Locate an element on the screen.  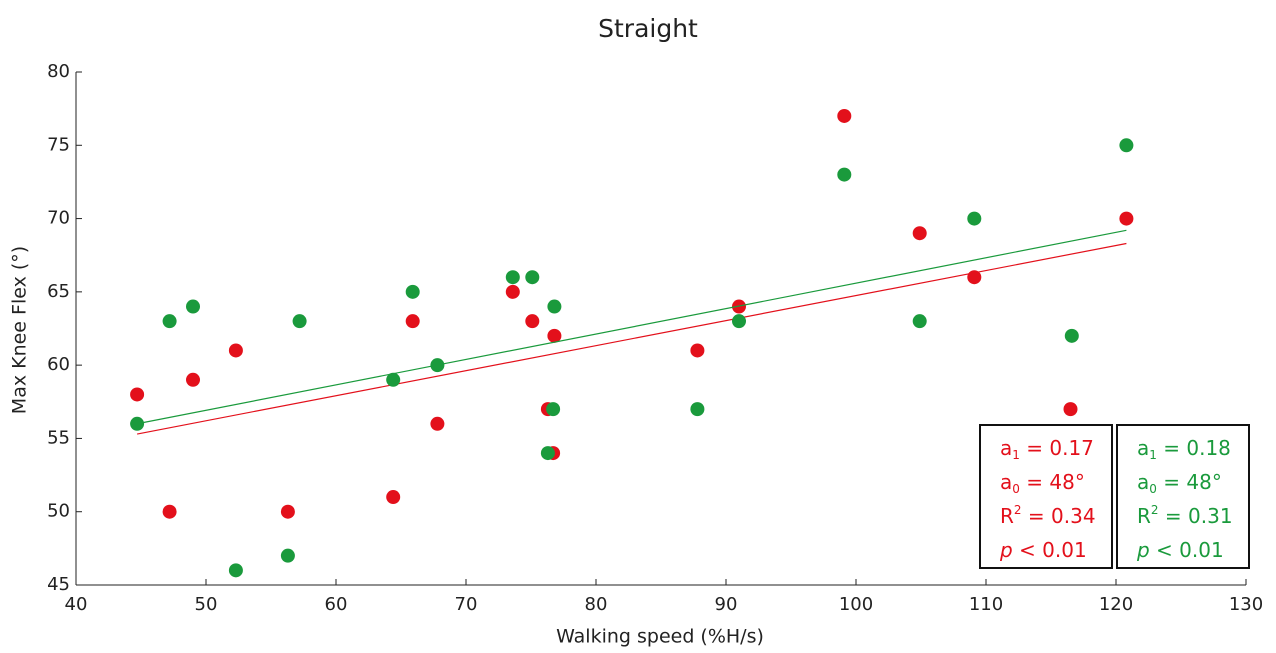
y-tick-label: 65 is located at coordinates (58, 291).